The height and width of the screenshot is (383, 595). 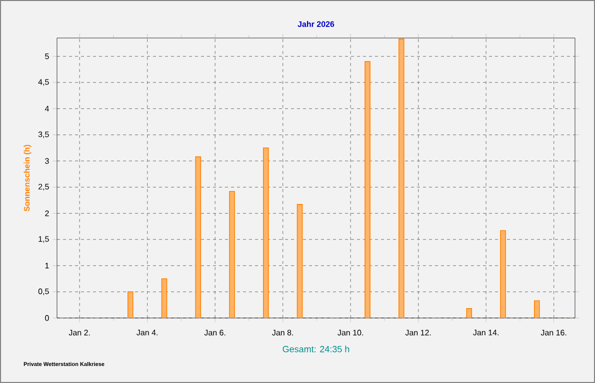 I want to click on y-tick-label: 3, so click(x=47, y=161).